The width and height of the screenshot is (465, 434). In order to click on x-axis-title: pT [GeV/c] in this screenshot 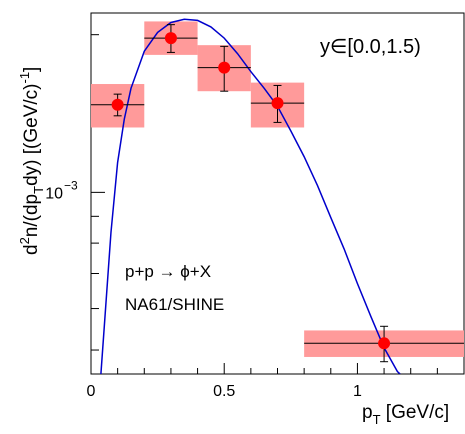, I will do `click(405, 414)`.